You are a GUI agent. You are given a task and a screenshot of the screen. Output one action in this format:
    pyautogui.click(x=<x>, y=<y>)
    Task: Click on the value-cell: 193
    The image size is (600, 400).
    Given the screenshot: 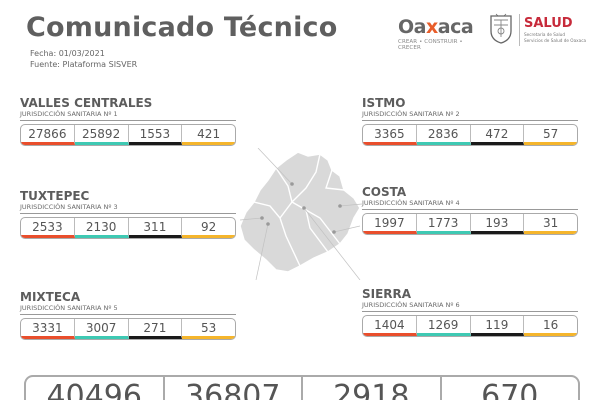 What is the action you would take?
    pyautogui.click(x=497, y=224)
    